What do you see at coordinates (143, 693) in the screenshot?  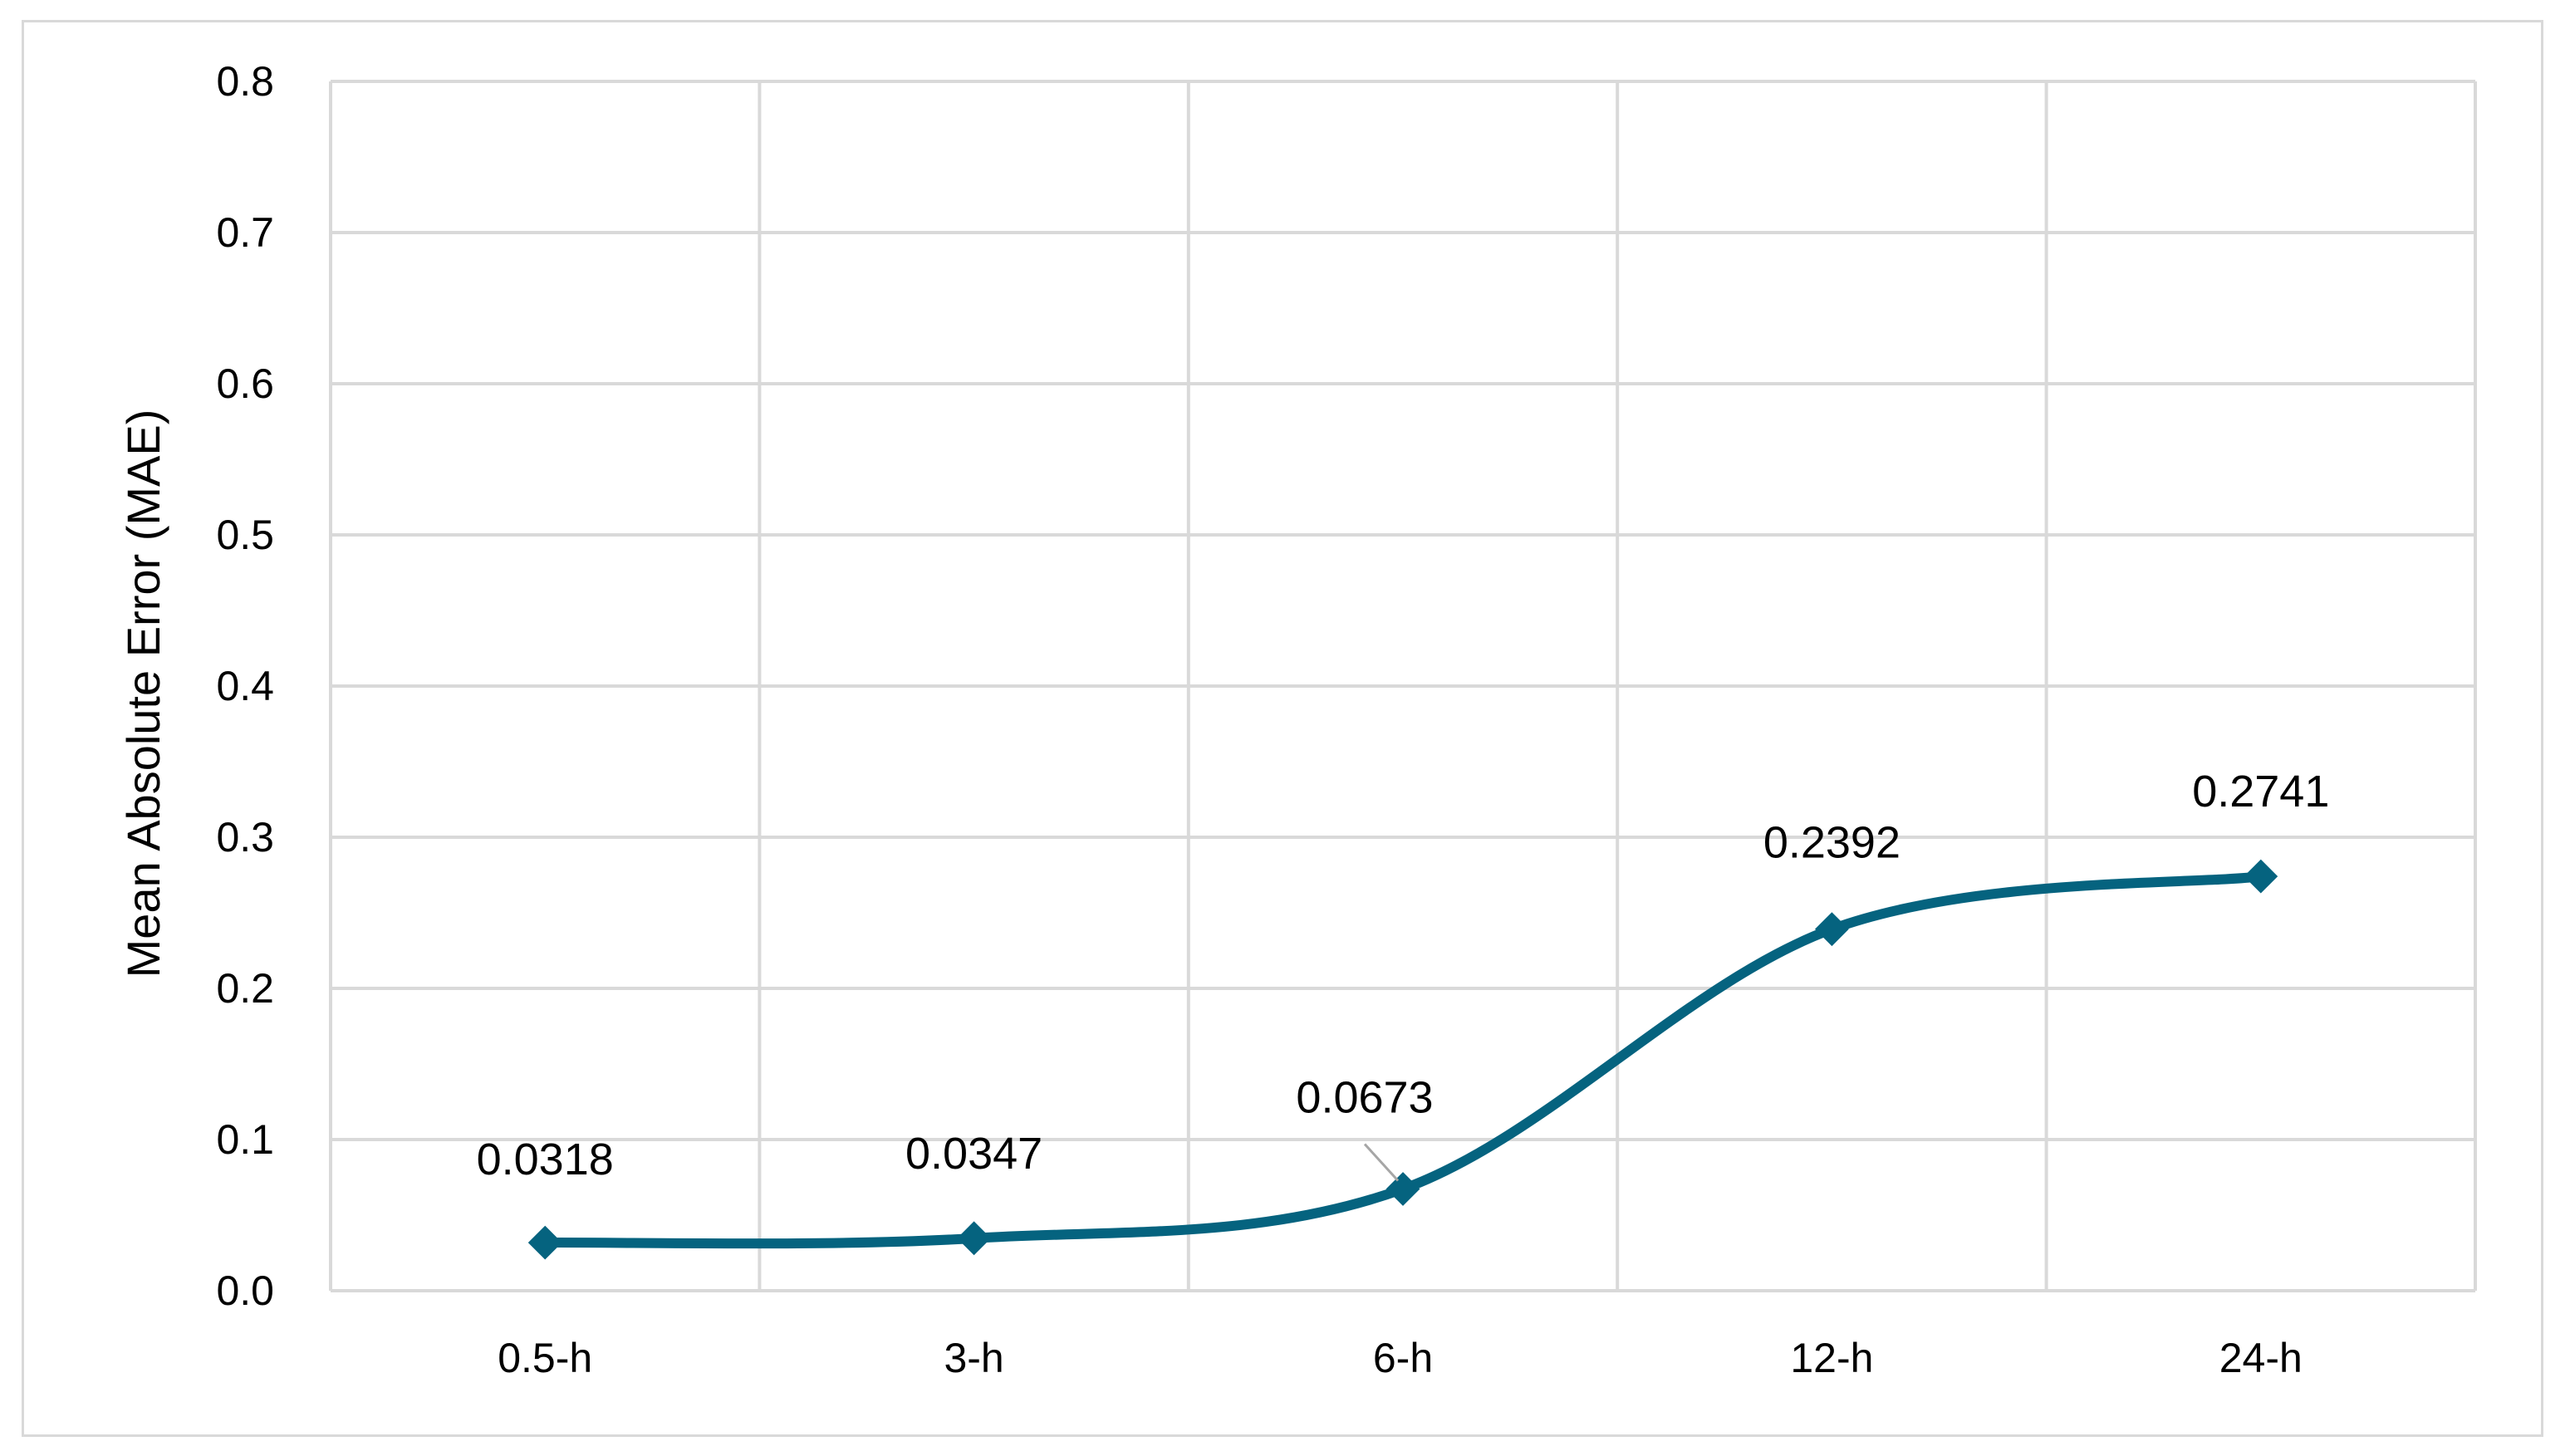 I see `y-axis-label: Mean Absolute Error (MAE)` at bounding box center [143, 693].